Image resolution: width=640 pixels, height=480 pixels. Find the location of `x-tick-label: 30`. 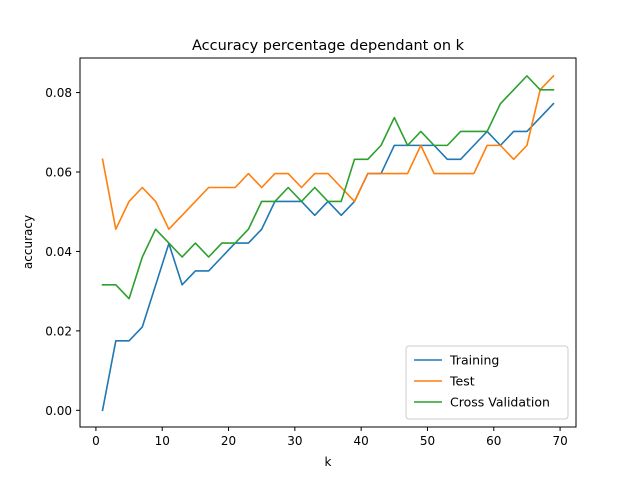

x-tick-label: 30 is located at coordinates (294, 441).